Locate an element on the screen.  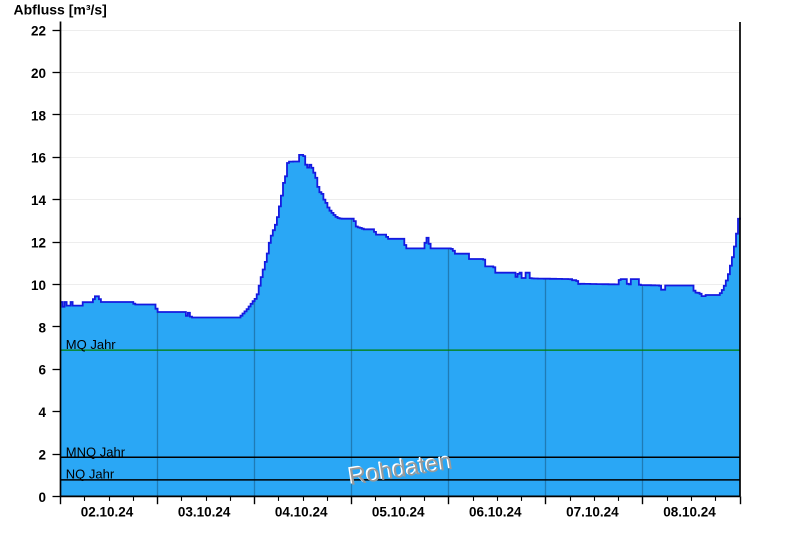
svg-text: 22 is located at coordinates (38, 31).